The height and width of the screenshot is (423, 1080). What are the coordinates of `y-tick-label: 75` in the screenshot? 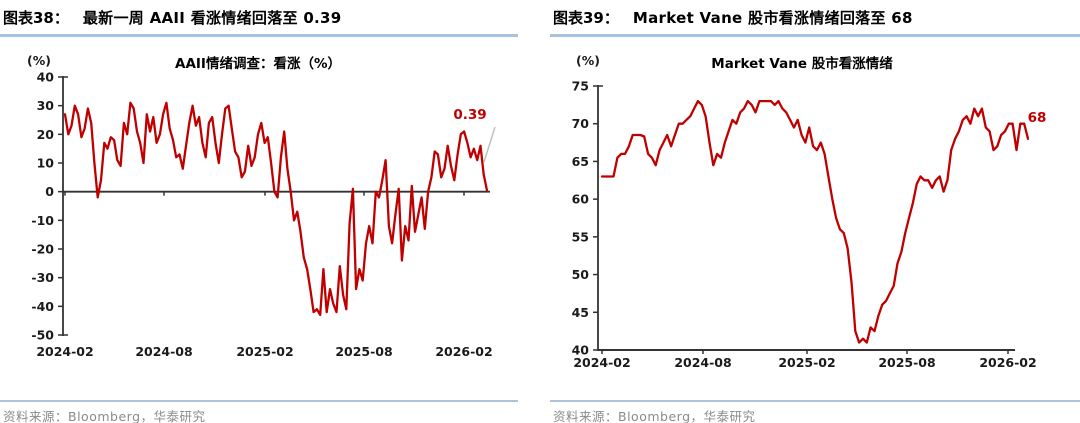 It's located at (580, 86).